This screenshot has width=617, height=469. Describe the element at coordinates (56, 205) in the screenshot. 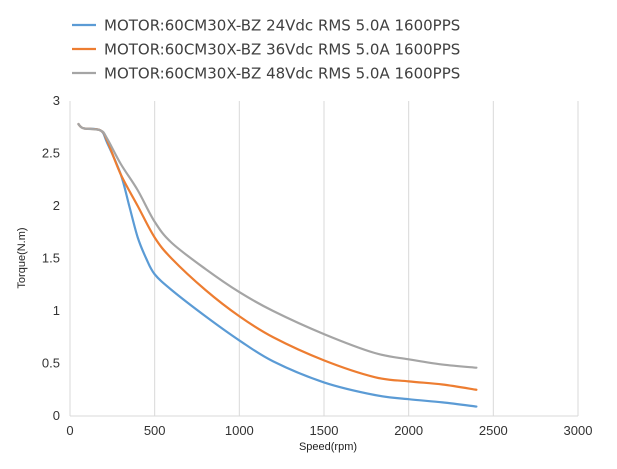

I see `y-tick-label: 2` at that location.